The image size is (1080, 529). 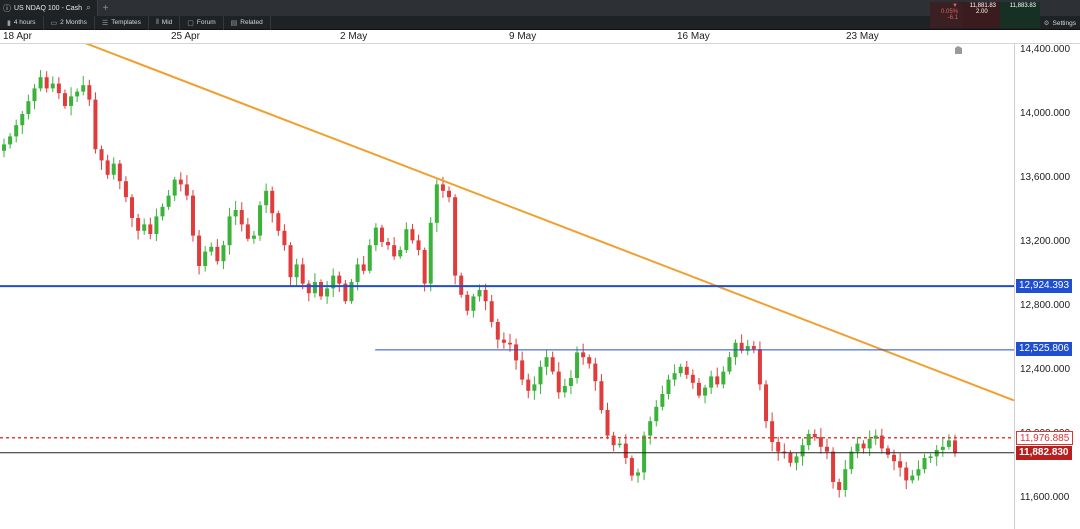 What do you see at coordinates (122, 22) in the screenshot?
I see `templates-button: ☰ Templates` at bounding box center [122, 22].